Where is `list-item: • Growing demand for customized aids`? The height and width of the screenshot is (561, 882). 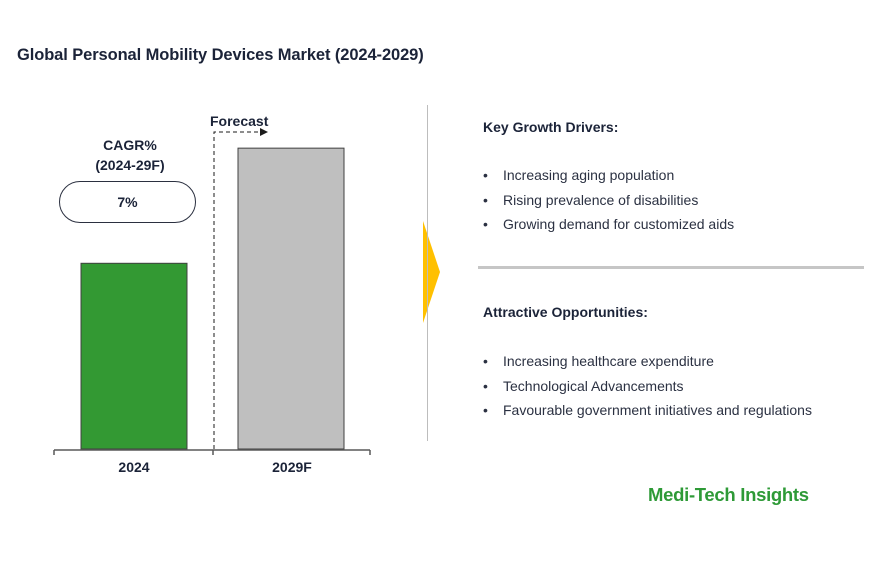 list-item: • Growing demand for customized aids is located at coordinates (608, 224).